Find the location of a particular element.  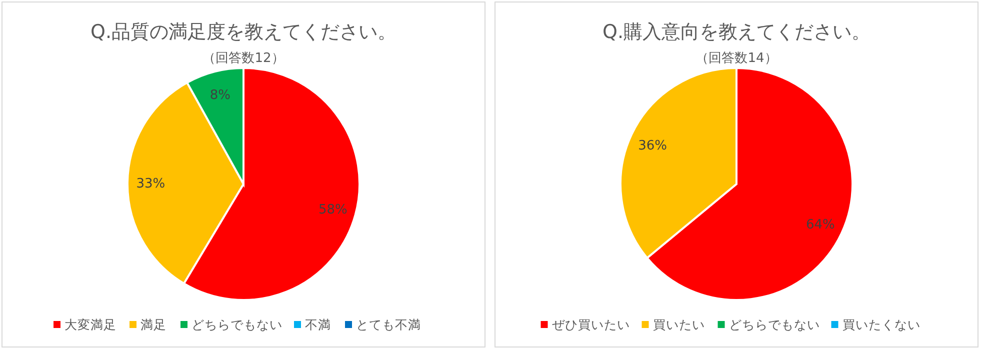

chart-title: Q.品質の満足度を教えてください。 is located at coordinates (243, 32).